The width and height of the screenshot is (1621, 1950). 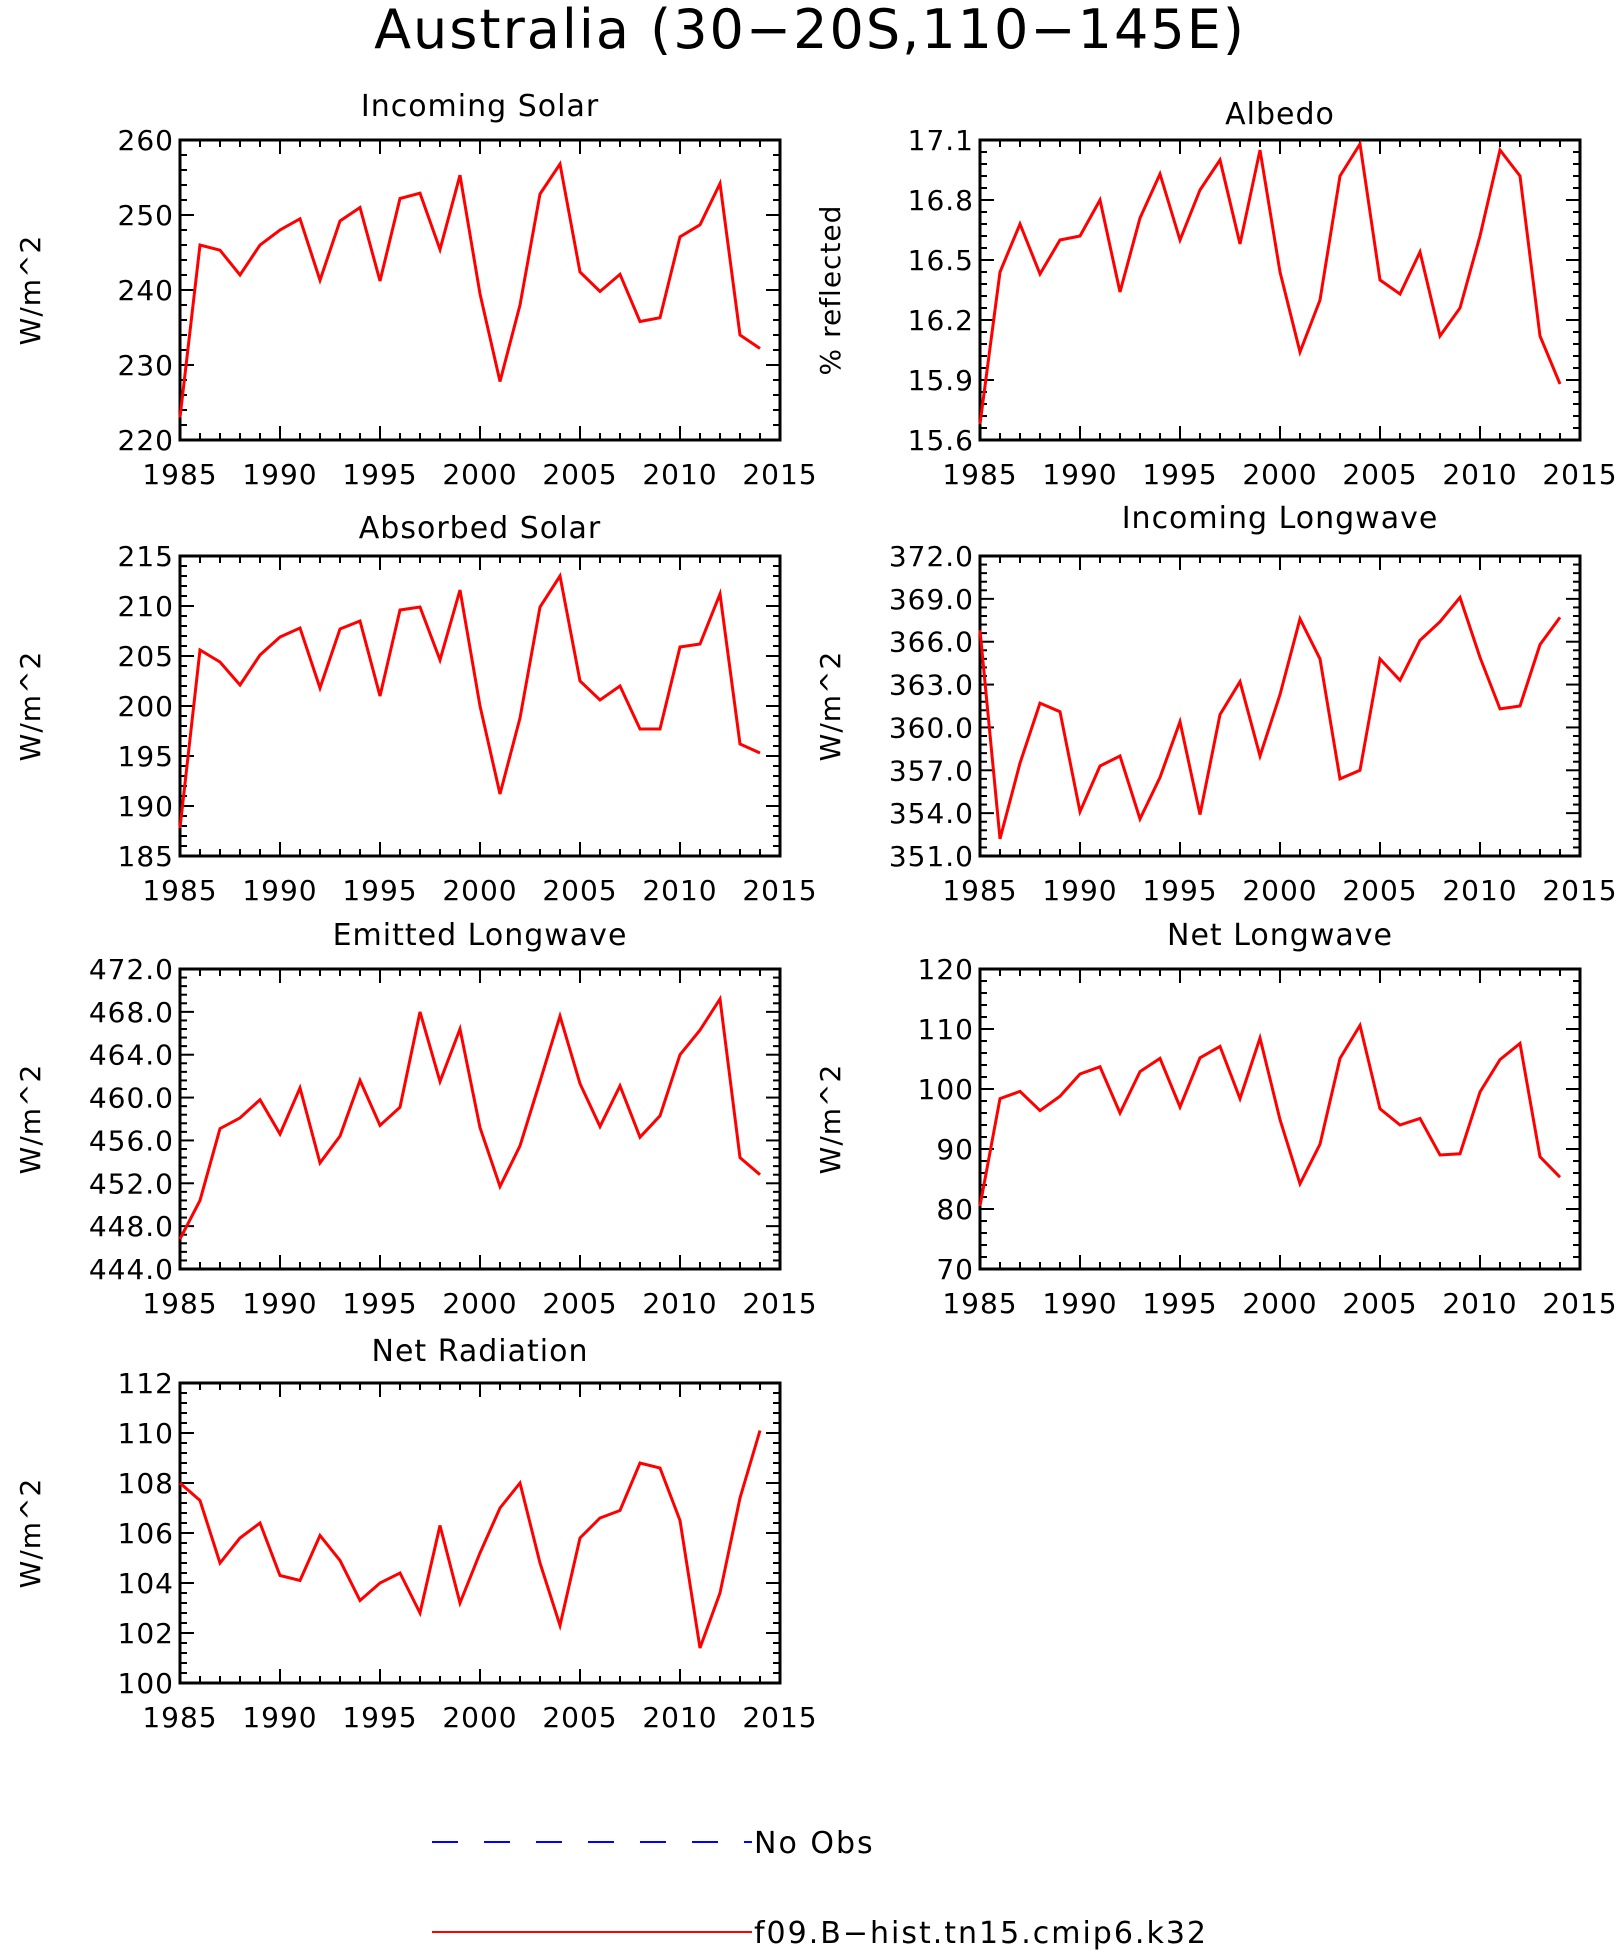 I want to click on y-tick-label: 15.9, so click(x=941, y=380).